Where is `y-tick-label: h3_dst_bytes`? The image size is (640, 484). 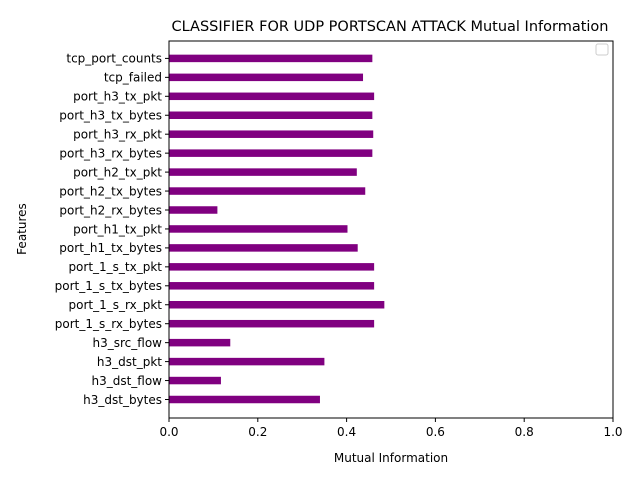
y-tick-label: h3_dst_bytes is located at coordinates (122, 400).